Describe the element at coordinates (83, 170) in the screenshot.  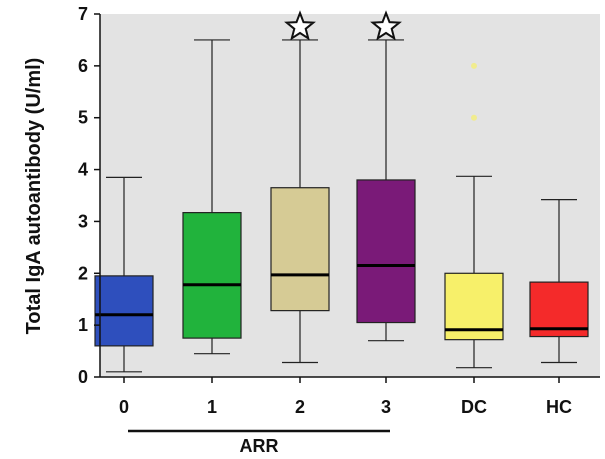
I see `y-tick-label: 4` at that location.